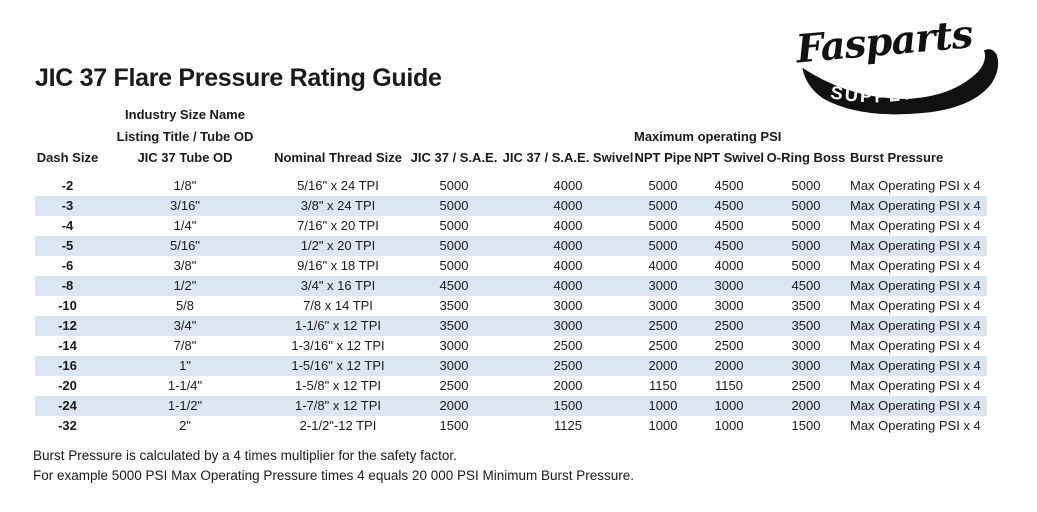 The width and height of the screenshot is (1037, 512). What do you see at coordinates (185, 365) in the screenshot?
I see `cell-tube-od: 1"` at bounding box center [185, 365].